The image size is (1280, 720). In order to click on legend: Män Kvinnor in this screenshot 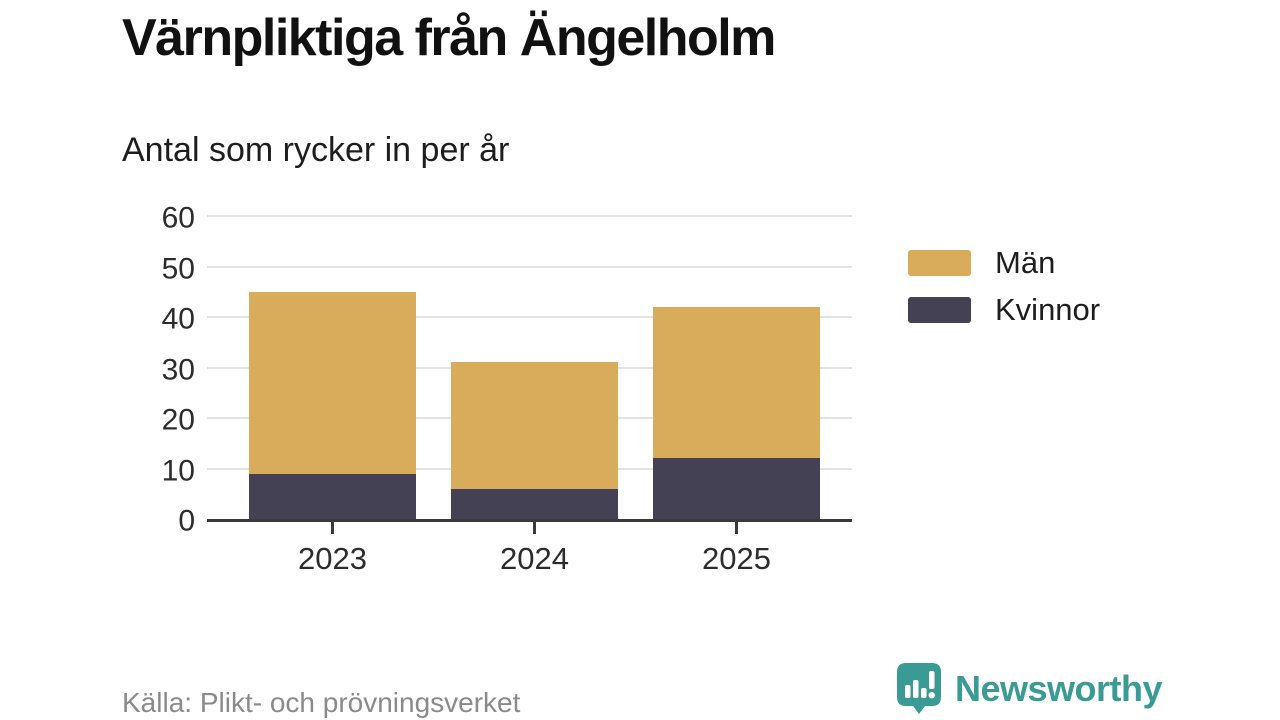, I will do `click(1004, 293)`.